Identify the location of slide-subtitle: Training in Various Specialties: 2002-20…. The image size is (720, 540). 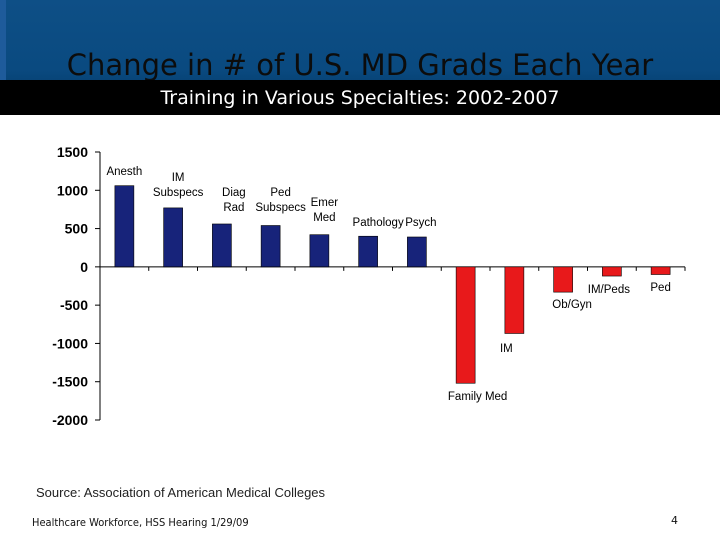
(360, 98).